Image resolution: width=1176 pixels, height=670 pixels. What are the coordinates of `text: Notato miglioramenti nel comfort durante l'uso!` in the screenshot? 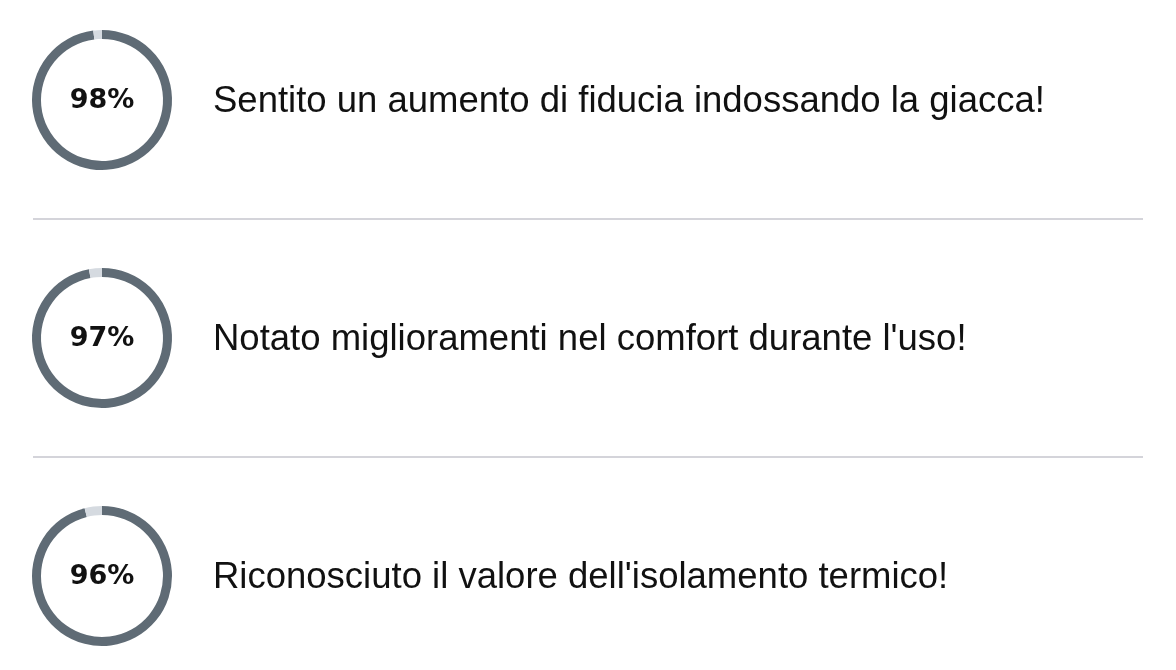 It's located at (590, 338).